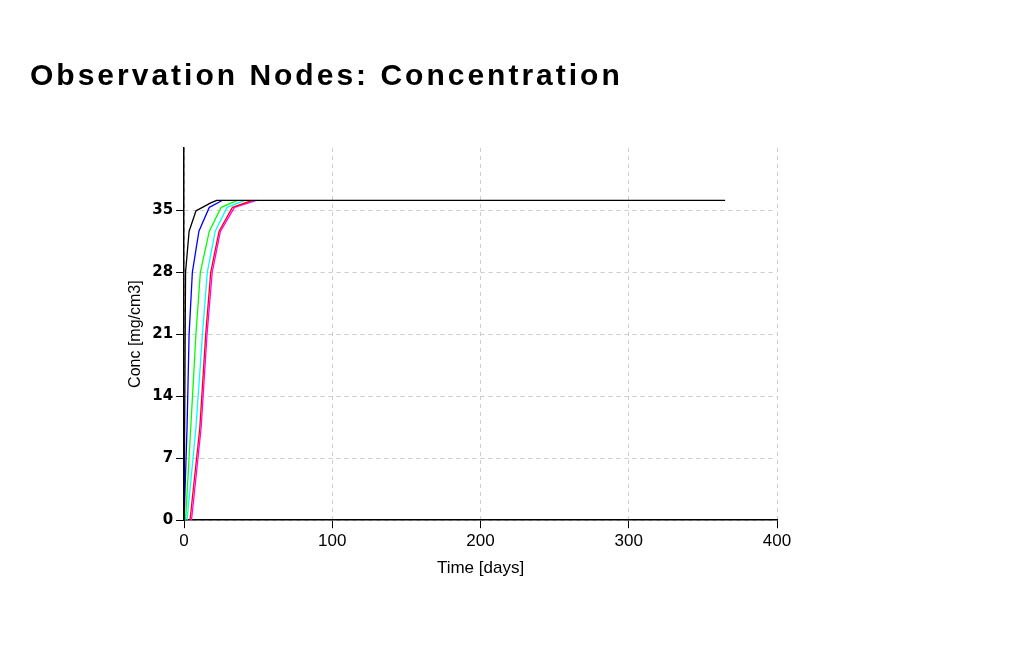 The height and width of the screenshot is (646, 1030). I want to click on x-tick-label: 200, so click(480, 541).